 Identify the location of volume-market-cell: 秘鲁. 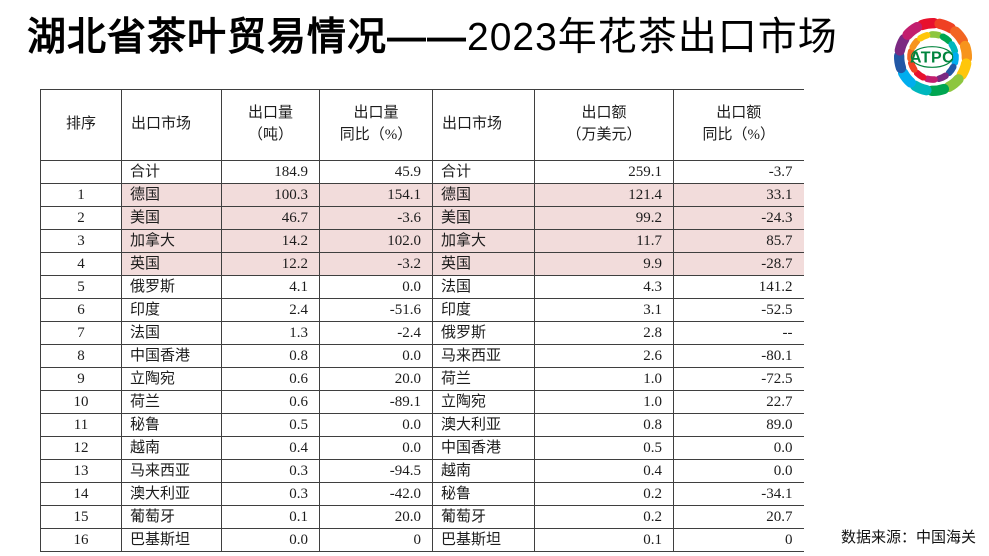
(171, 425).